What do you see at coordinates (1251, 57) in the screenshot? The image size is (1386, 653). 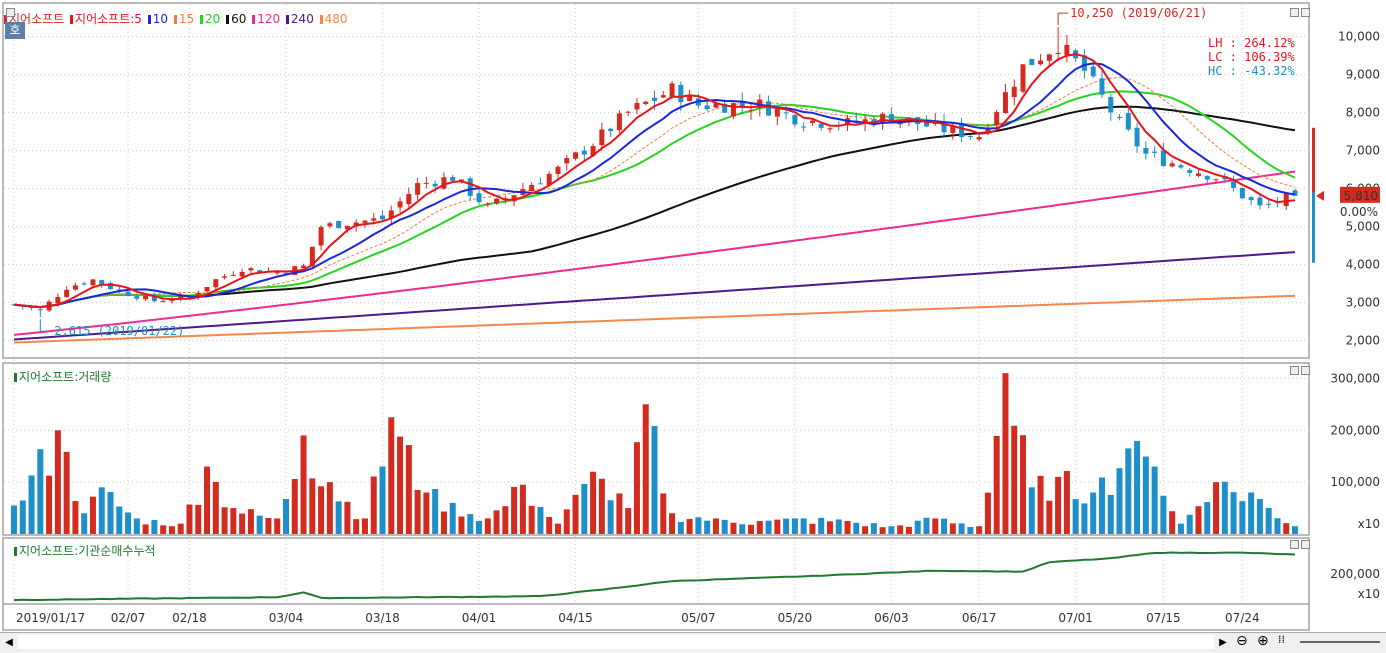 I see `stat-lc: LC : 106.39%` at bounding box center [1251, 57].